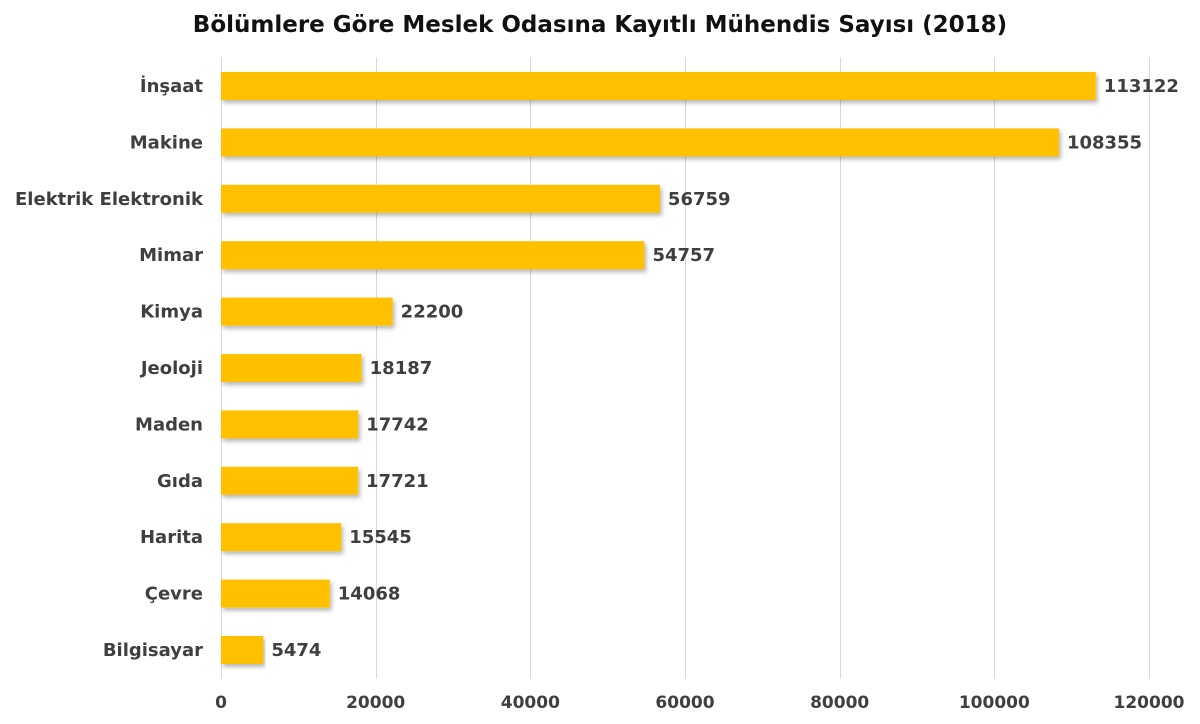  I want to click on x-tick-label: 20000, so click(375, 703).